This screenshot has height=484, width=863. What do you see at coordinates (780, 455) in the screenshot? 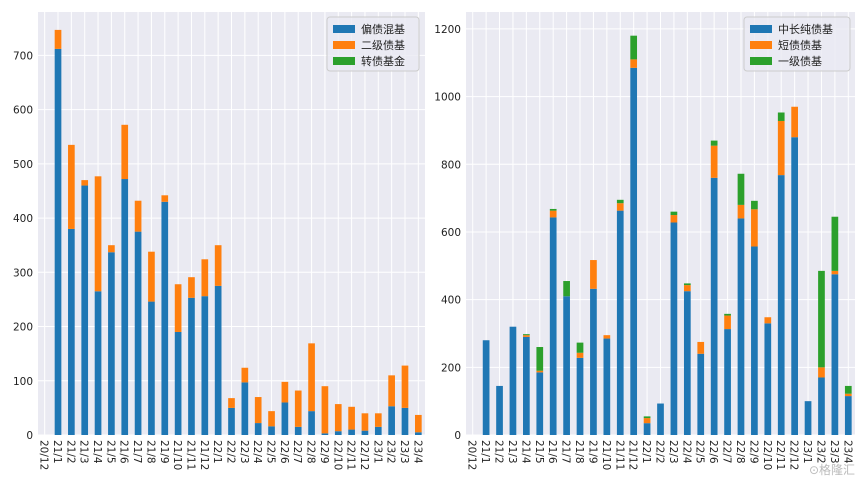
I see `x-tick-label: 22/11` at bounding box center [780, 455].